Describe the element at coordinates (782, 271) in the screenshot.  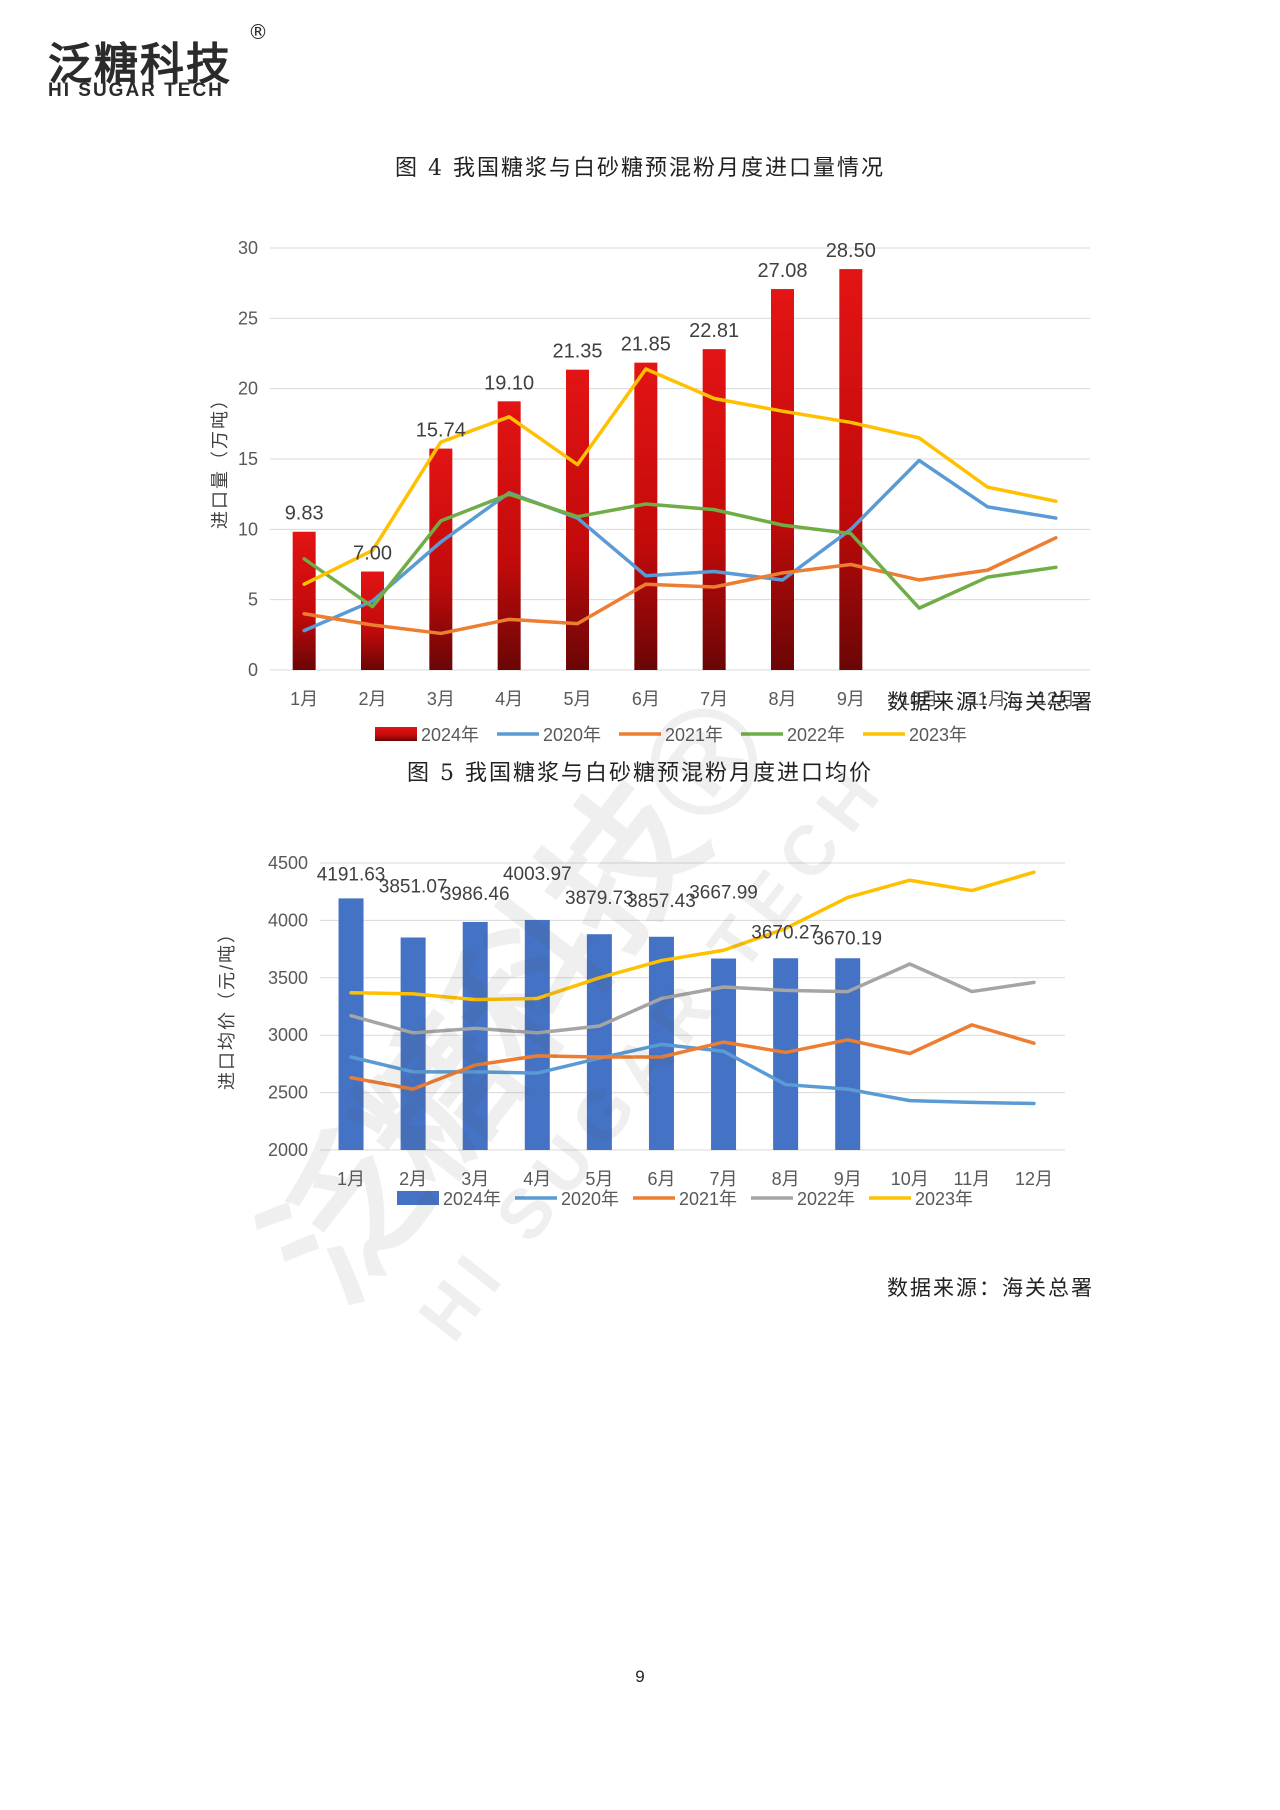
I see `bar-data-label: 27.08` at that location.